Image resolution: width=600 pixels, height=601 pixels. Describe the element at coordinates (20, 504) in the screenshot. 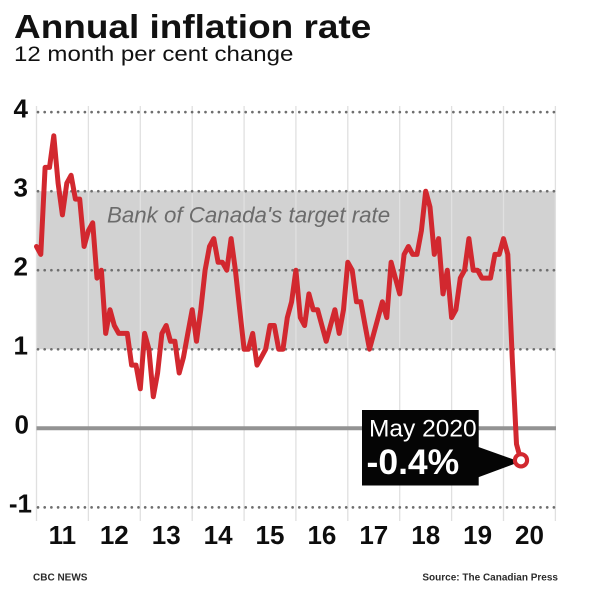

I see `svg-text: -1` at that location.